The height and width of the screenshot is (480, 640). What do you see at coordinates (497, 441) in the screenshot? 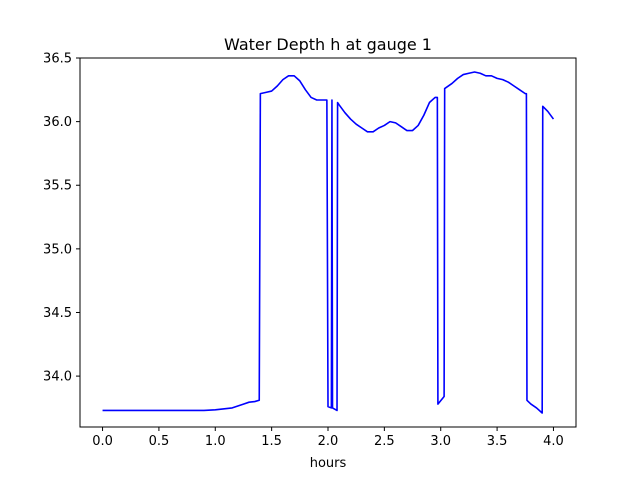
I see `x-tick-label: 3.5` at bounding box center [497, 441].